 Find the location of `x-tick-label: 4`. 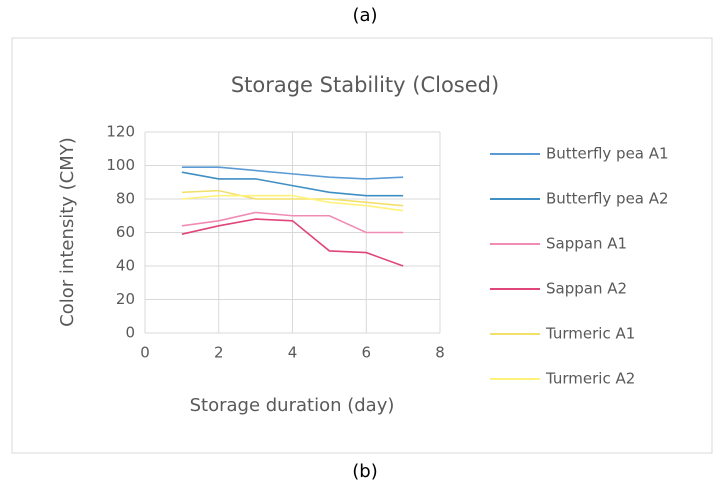

x-tick-label: 4 is located at coordinates (293, 353).